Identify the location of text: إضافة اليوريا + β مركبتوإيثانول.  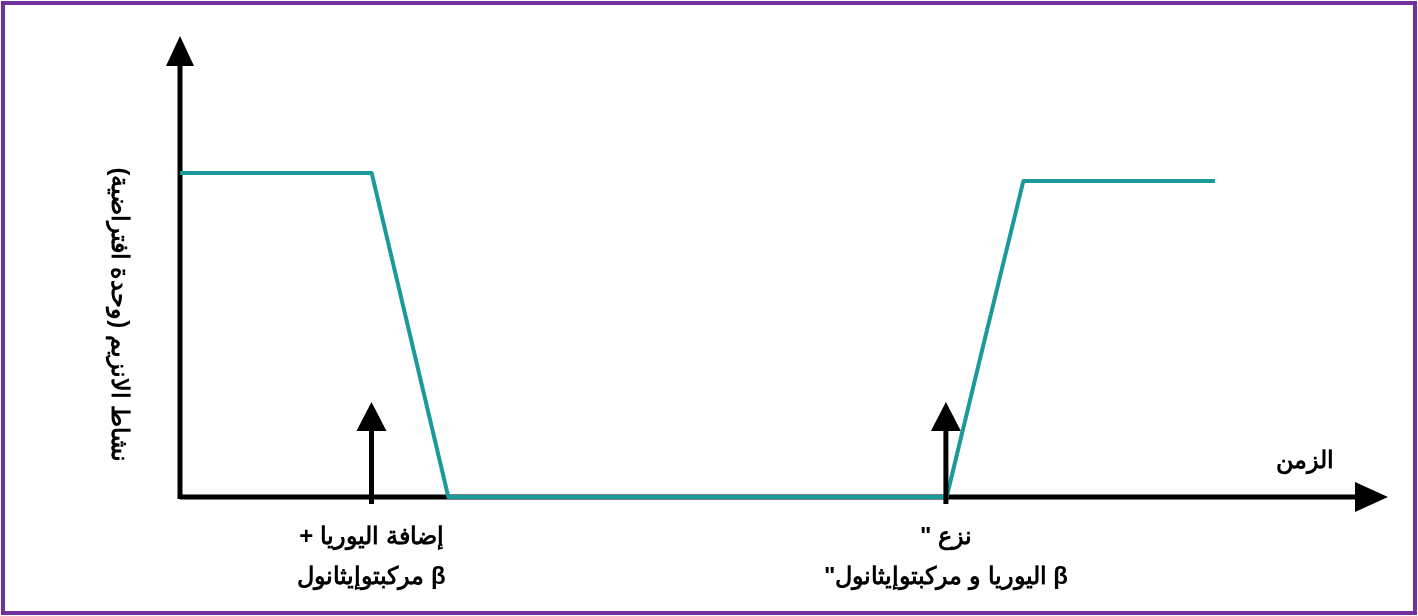
(371, 556).